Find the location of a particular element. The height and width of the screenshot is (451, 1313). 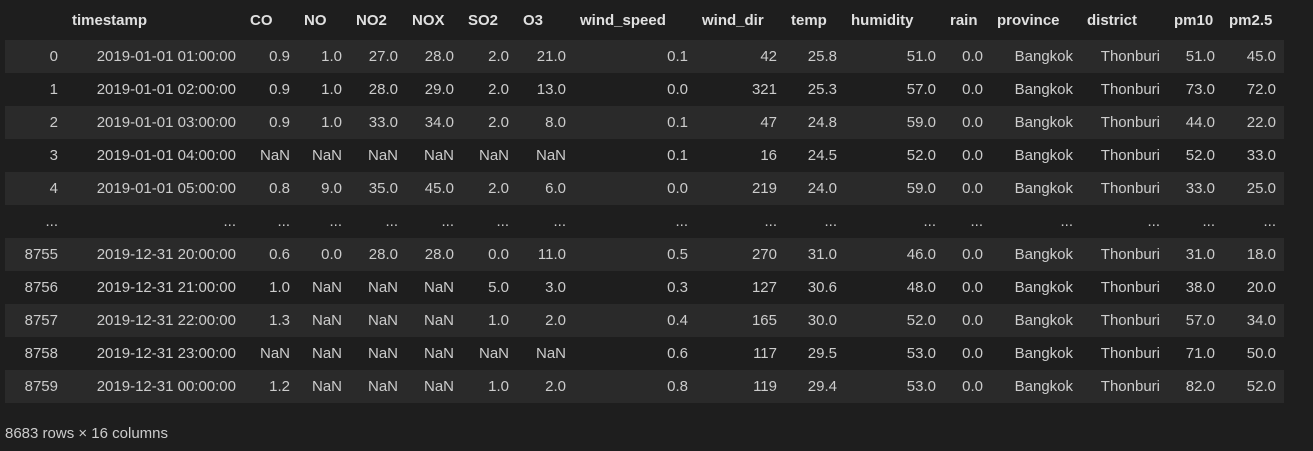

table-cell: 35.0 is located at coordinates (383, 188).